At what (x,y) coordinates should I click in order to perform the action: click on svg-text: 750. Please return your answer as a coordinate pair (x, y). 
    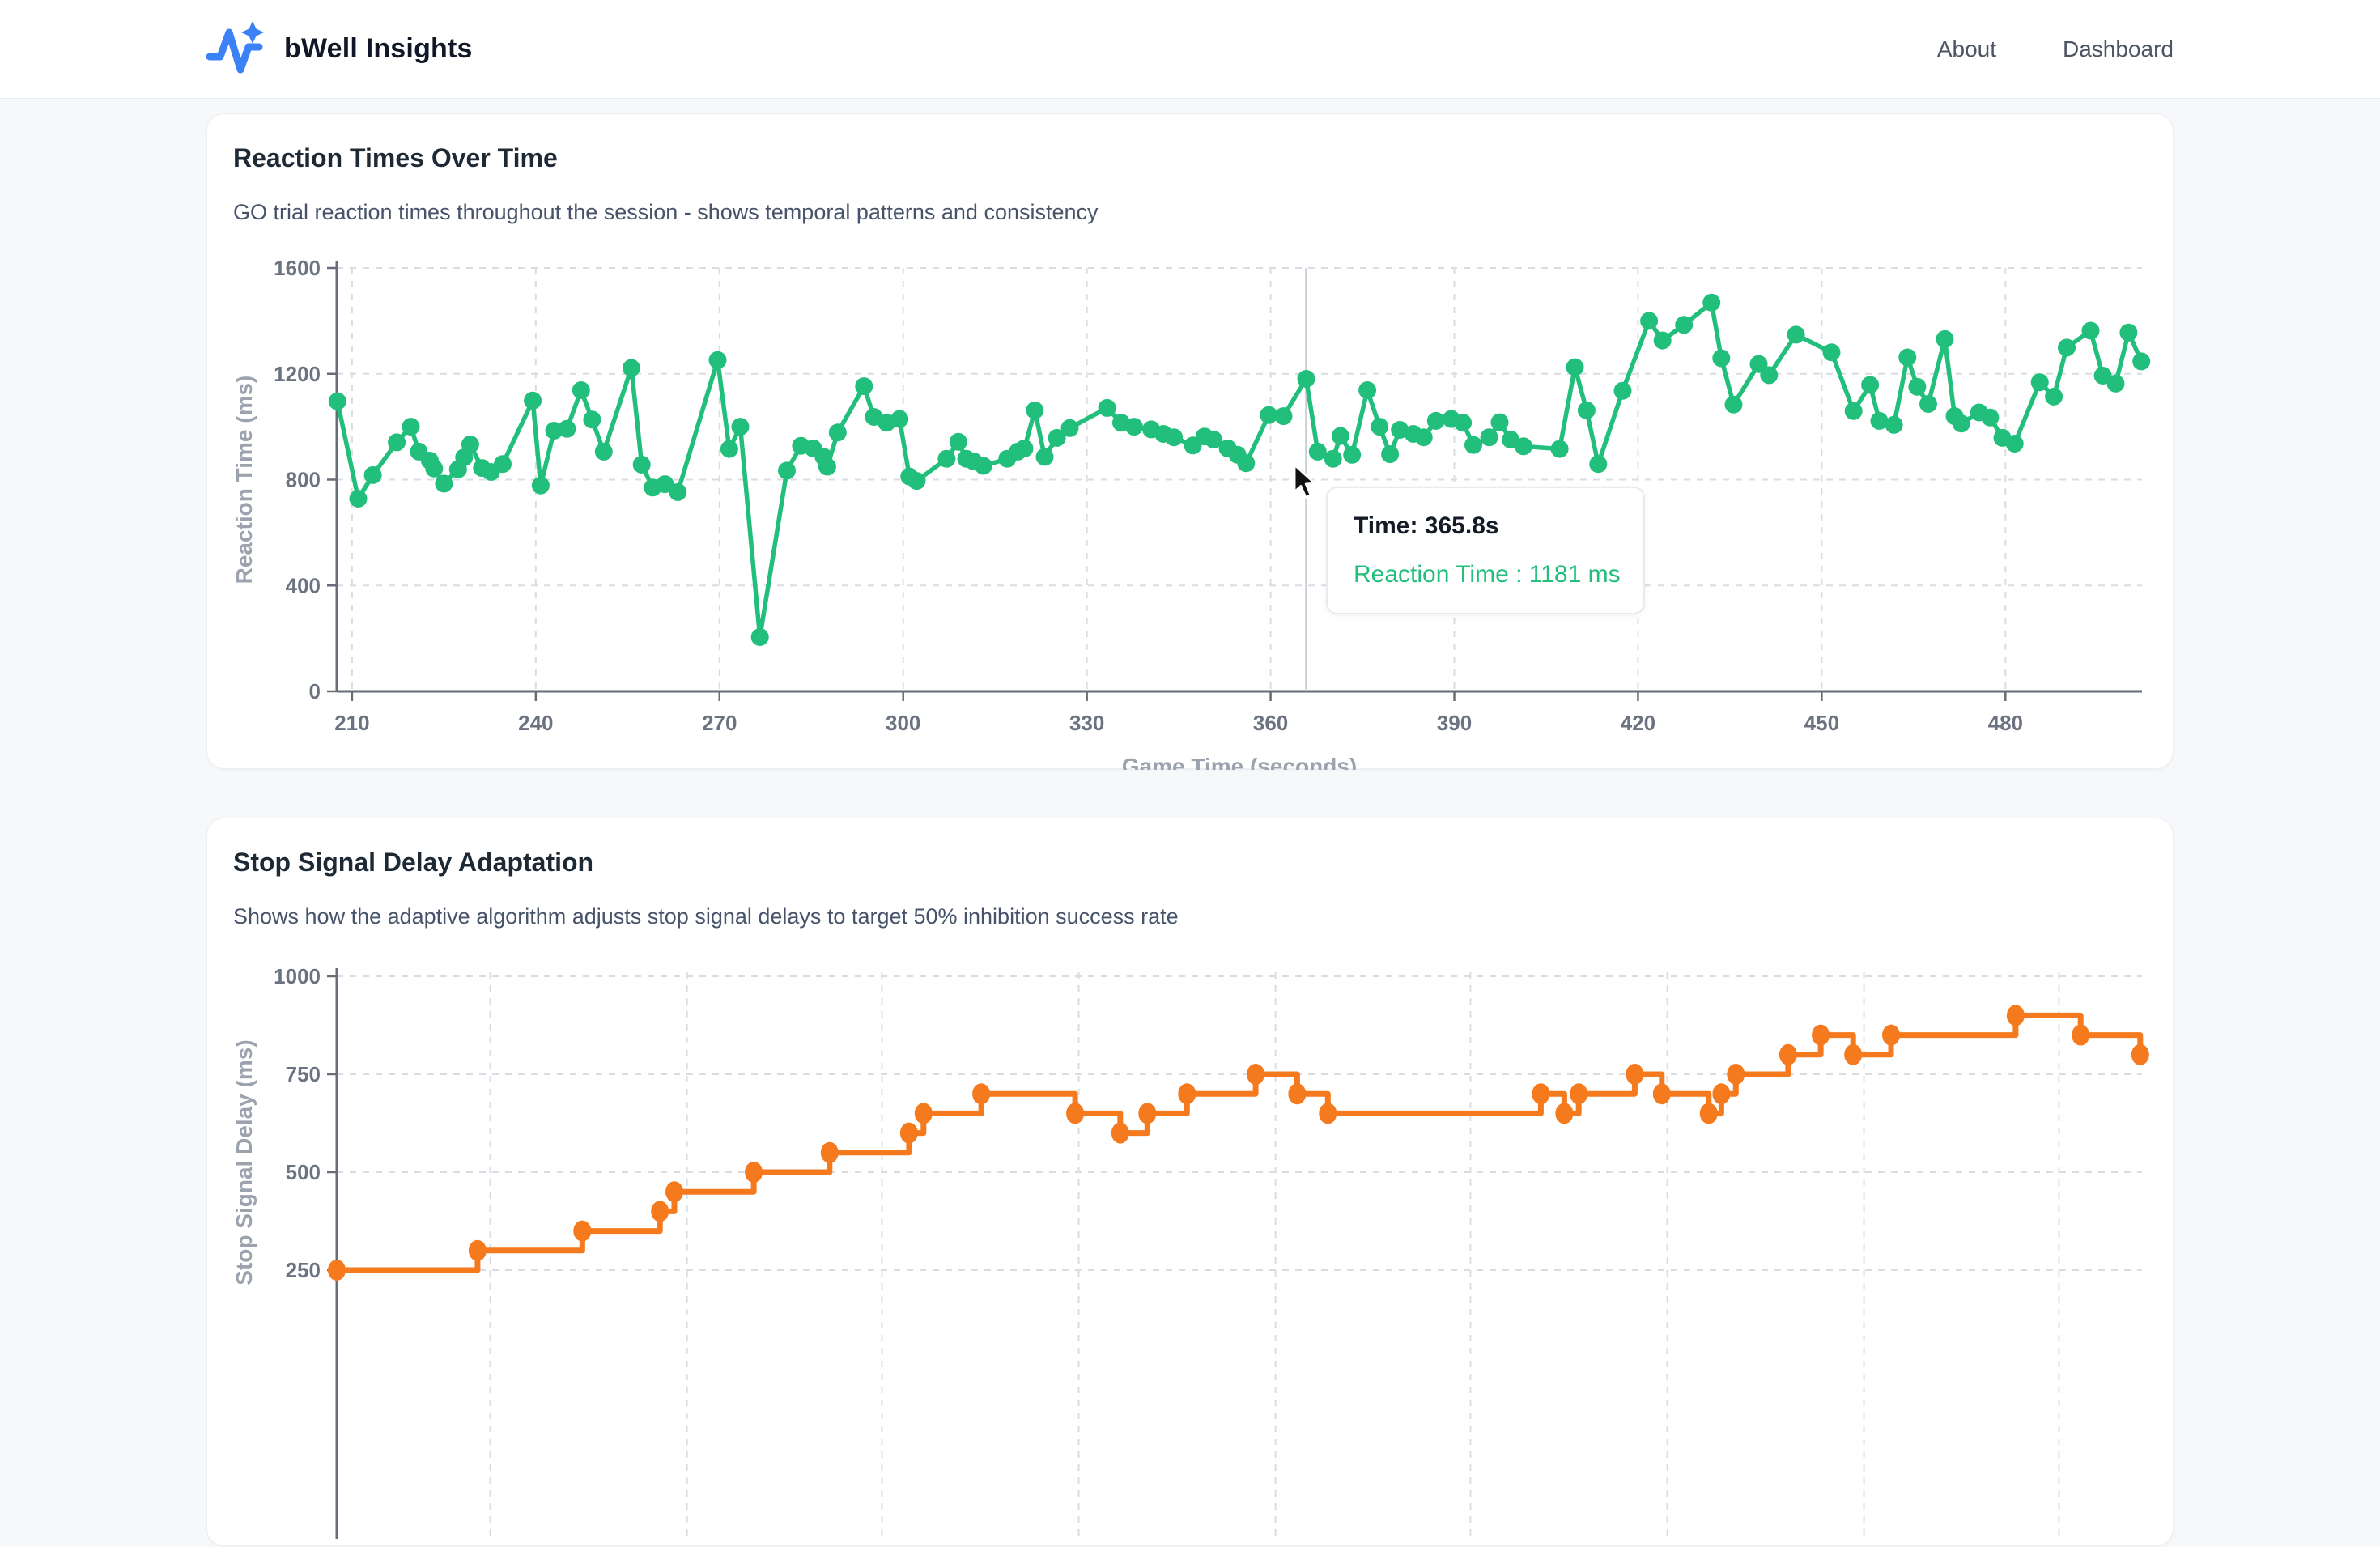
    Looking at the image, I should click on (303, 1074).